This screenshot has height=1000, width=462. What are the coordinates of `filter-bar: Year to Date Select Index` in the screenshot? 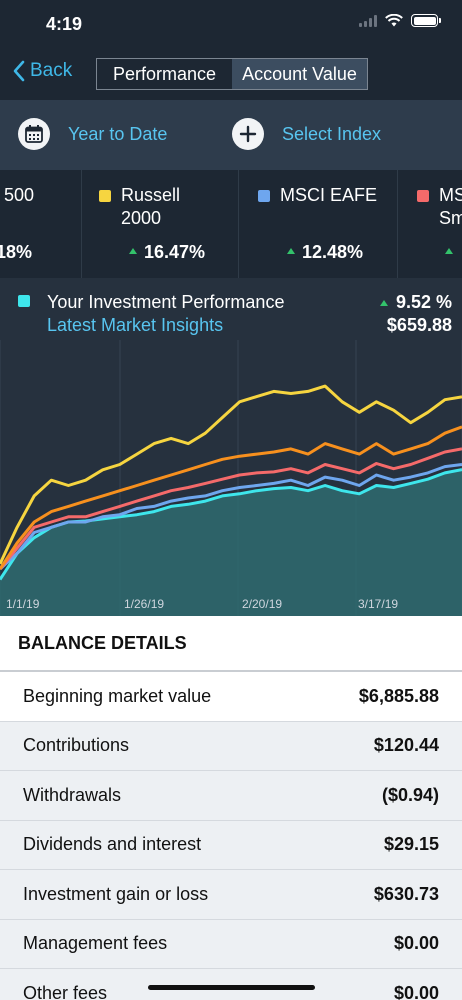 It's located at (231, 135).